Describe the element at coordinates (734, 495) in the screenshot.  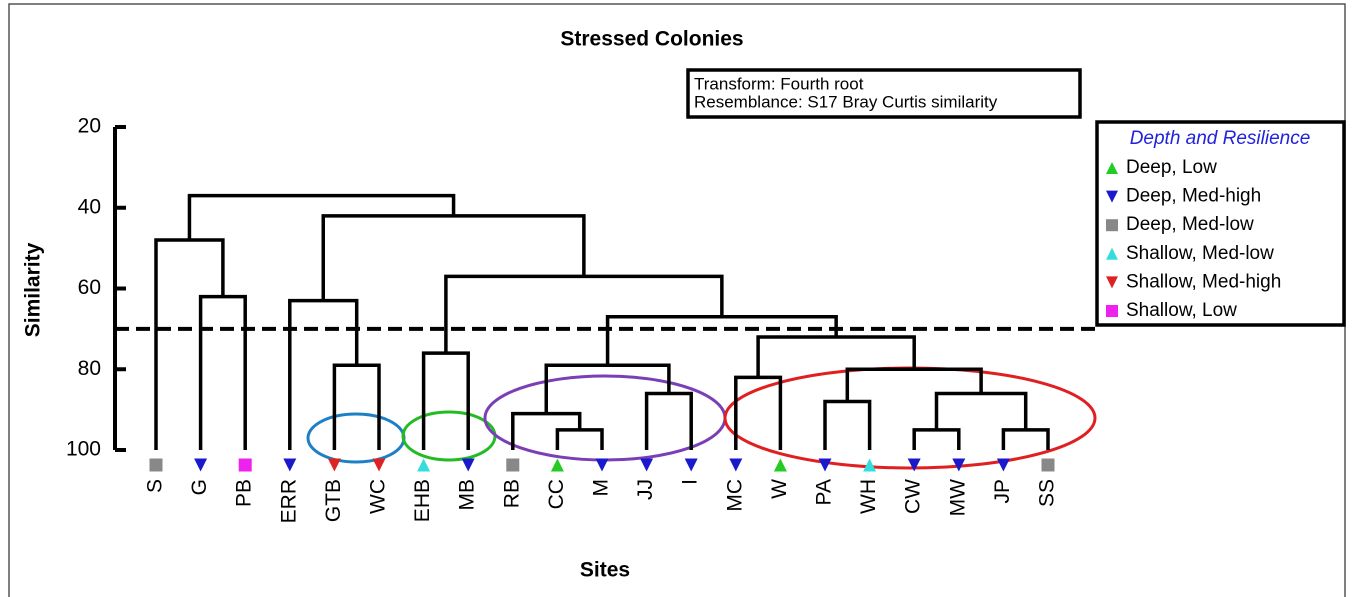
I see `x-tick-label: MC` at that location.